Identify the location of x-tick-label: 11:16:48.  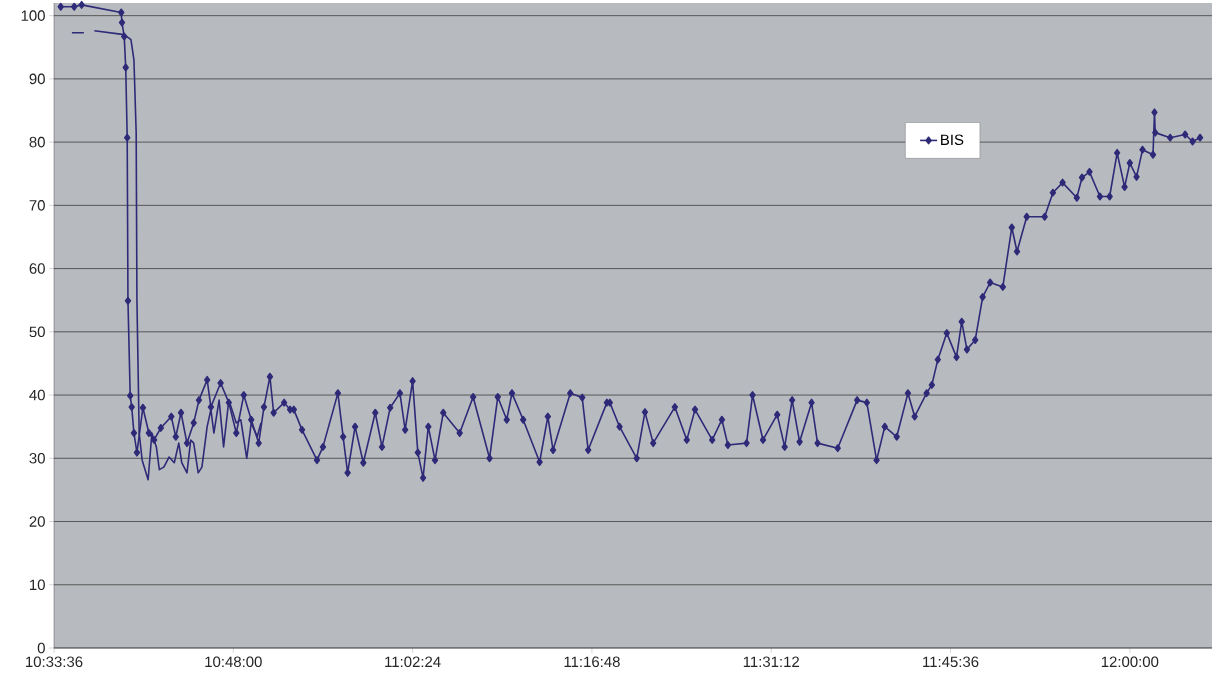
(592, 662).